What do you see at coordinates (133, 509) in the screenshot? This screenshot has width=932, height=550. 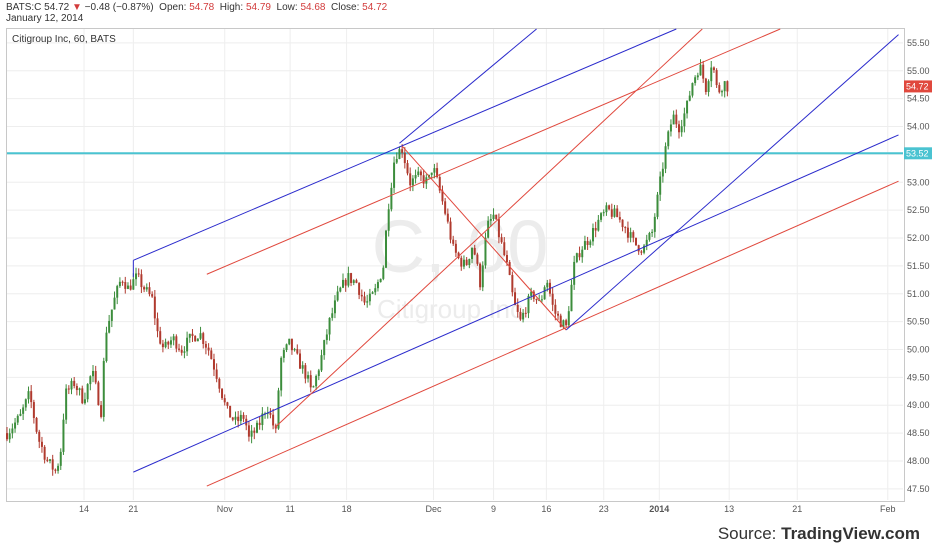 I see `x-tick-label: 21` at bounding box center [133, 509].